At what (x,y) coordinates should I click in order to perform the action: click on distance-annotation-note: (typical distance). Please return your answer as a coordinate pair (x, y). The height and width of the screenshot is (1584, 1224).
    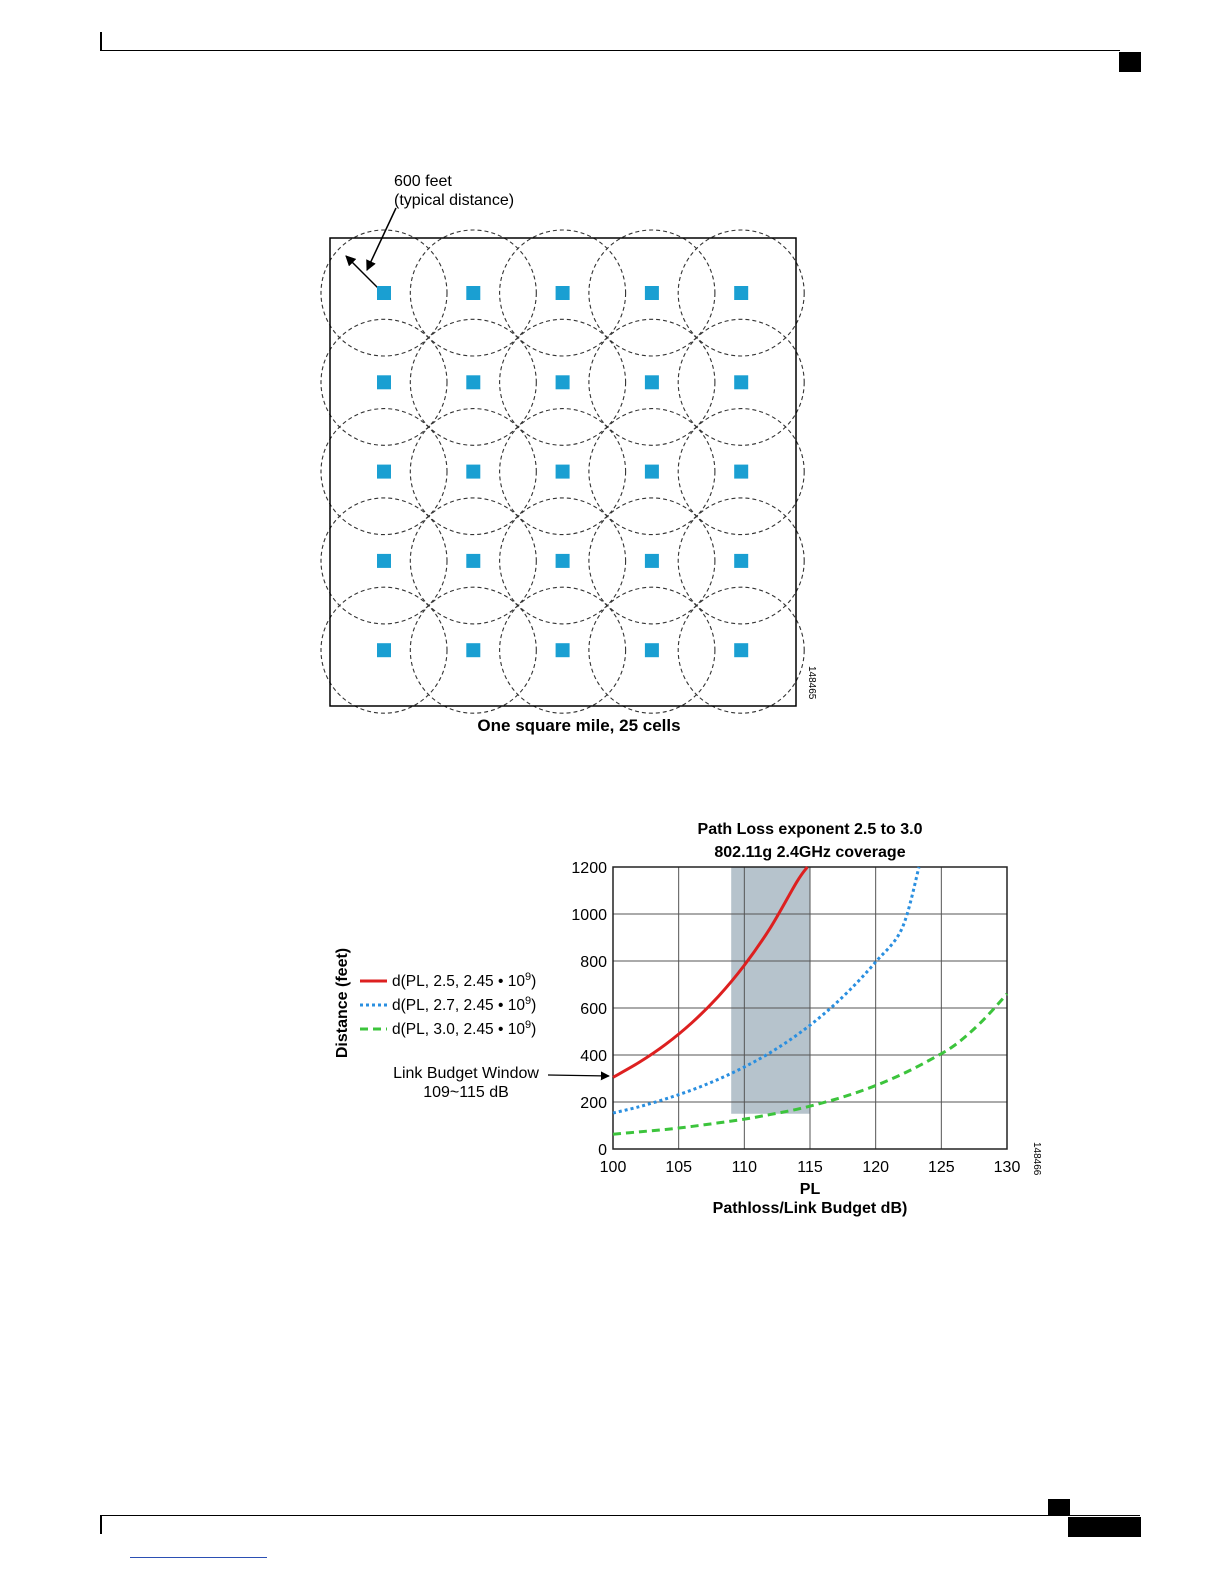
    Looking at the image, I should click on (454, 200).